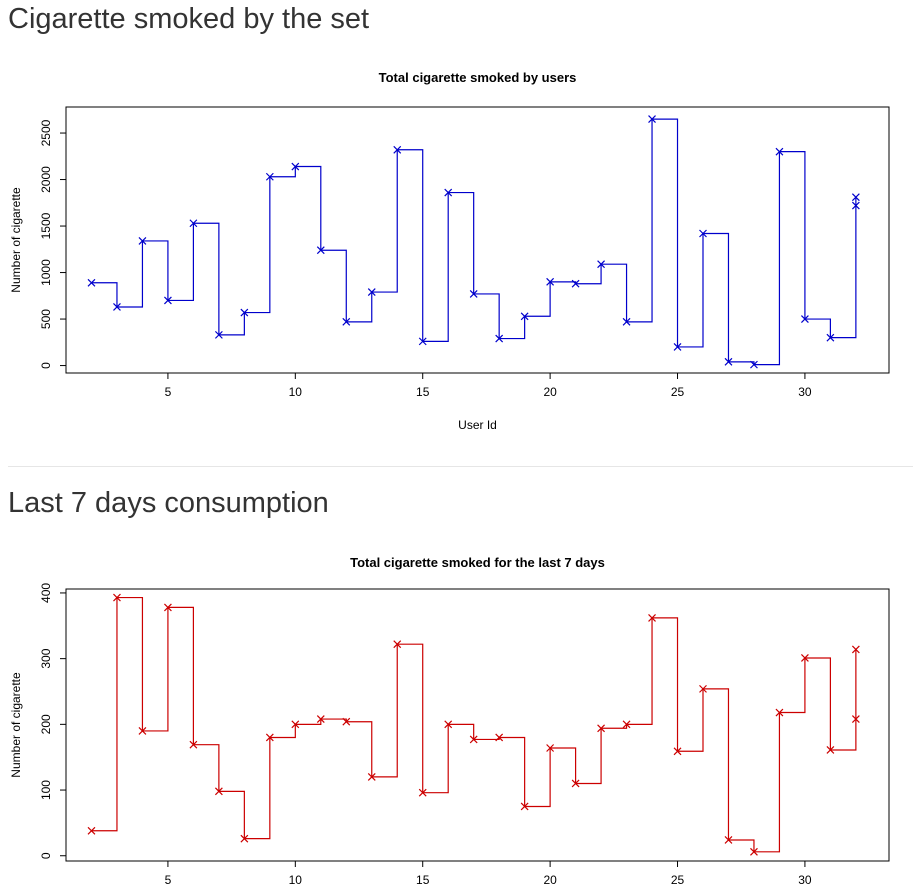 Image resolution: width=913 pixels, height=892 pixels. I want to click on section-divider, so click(460, 466).